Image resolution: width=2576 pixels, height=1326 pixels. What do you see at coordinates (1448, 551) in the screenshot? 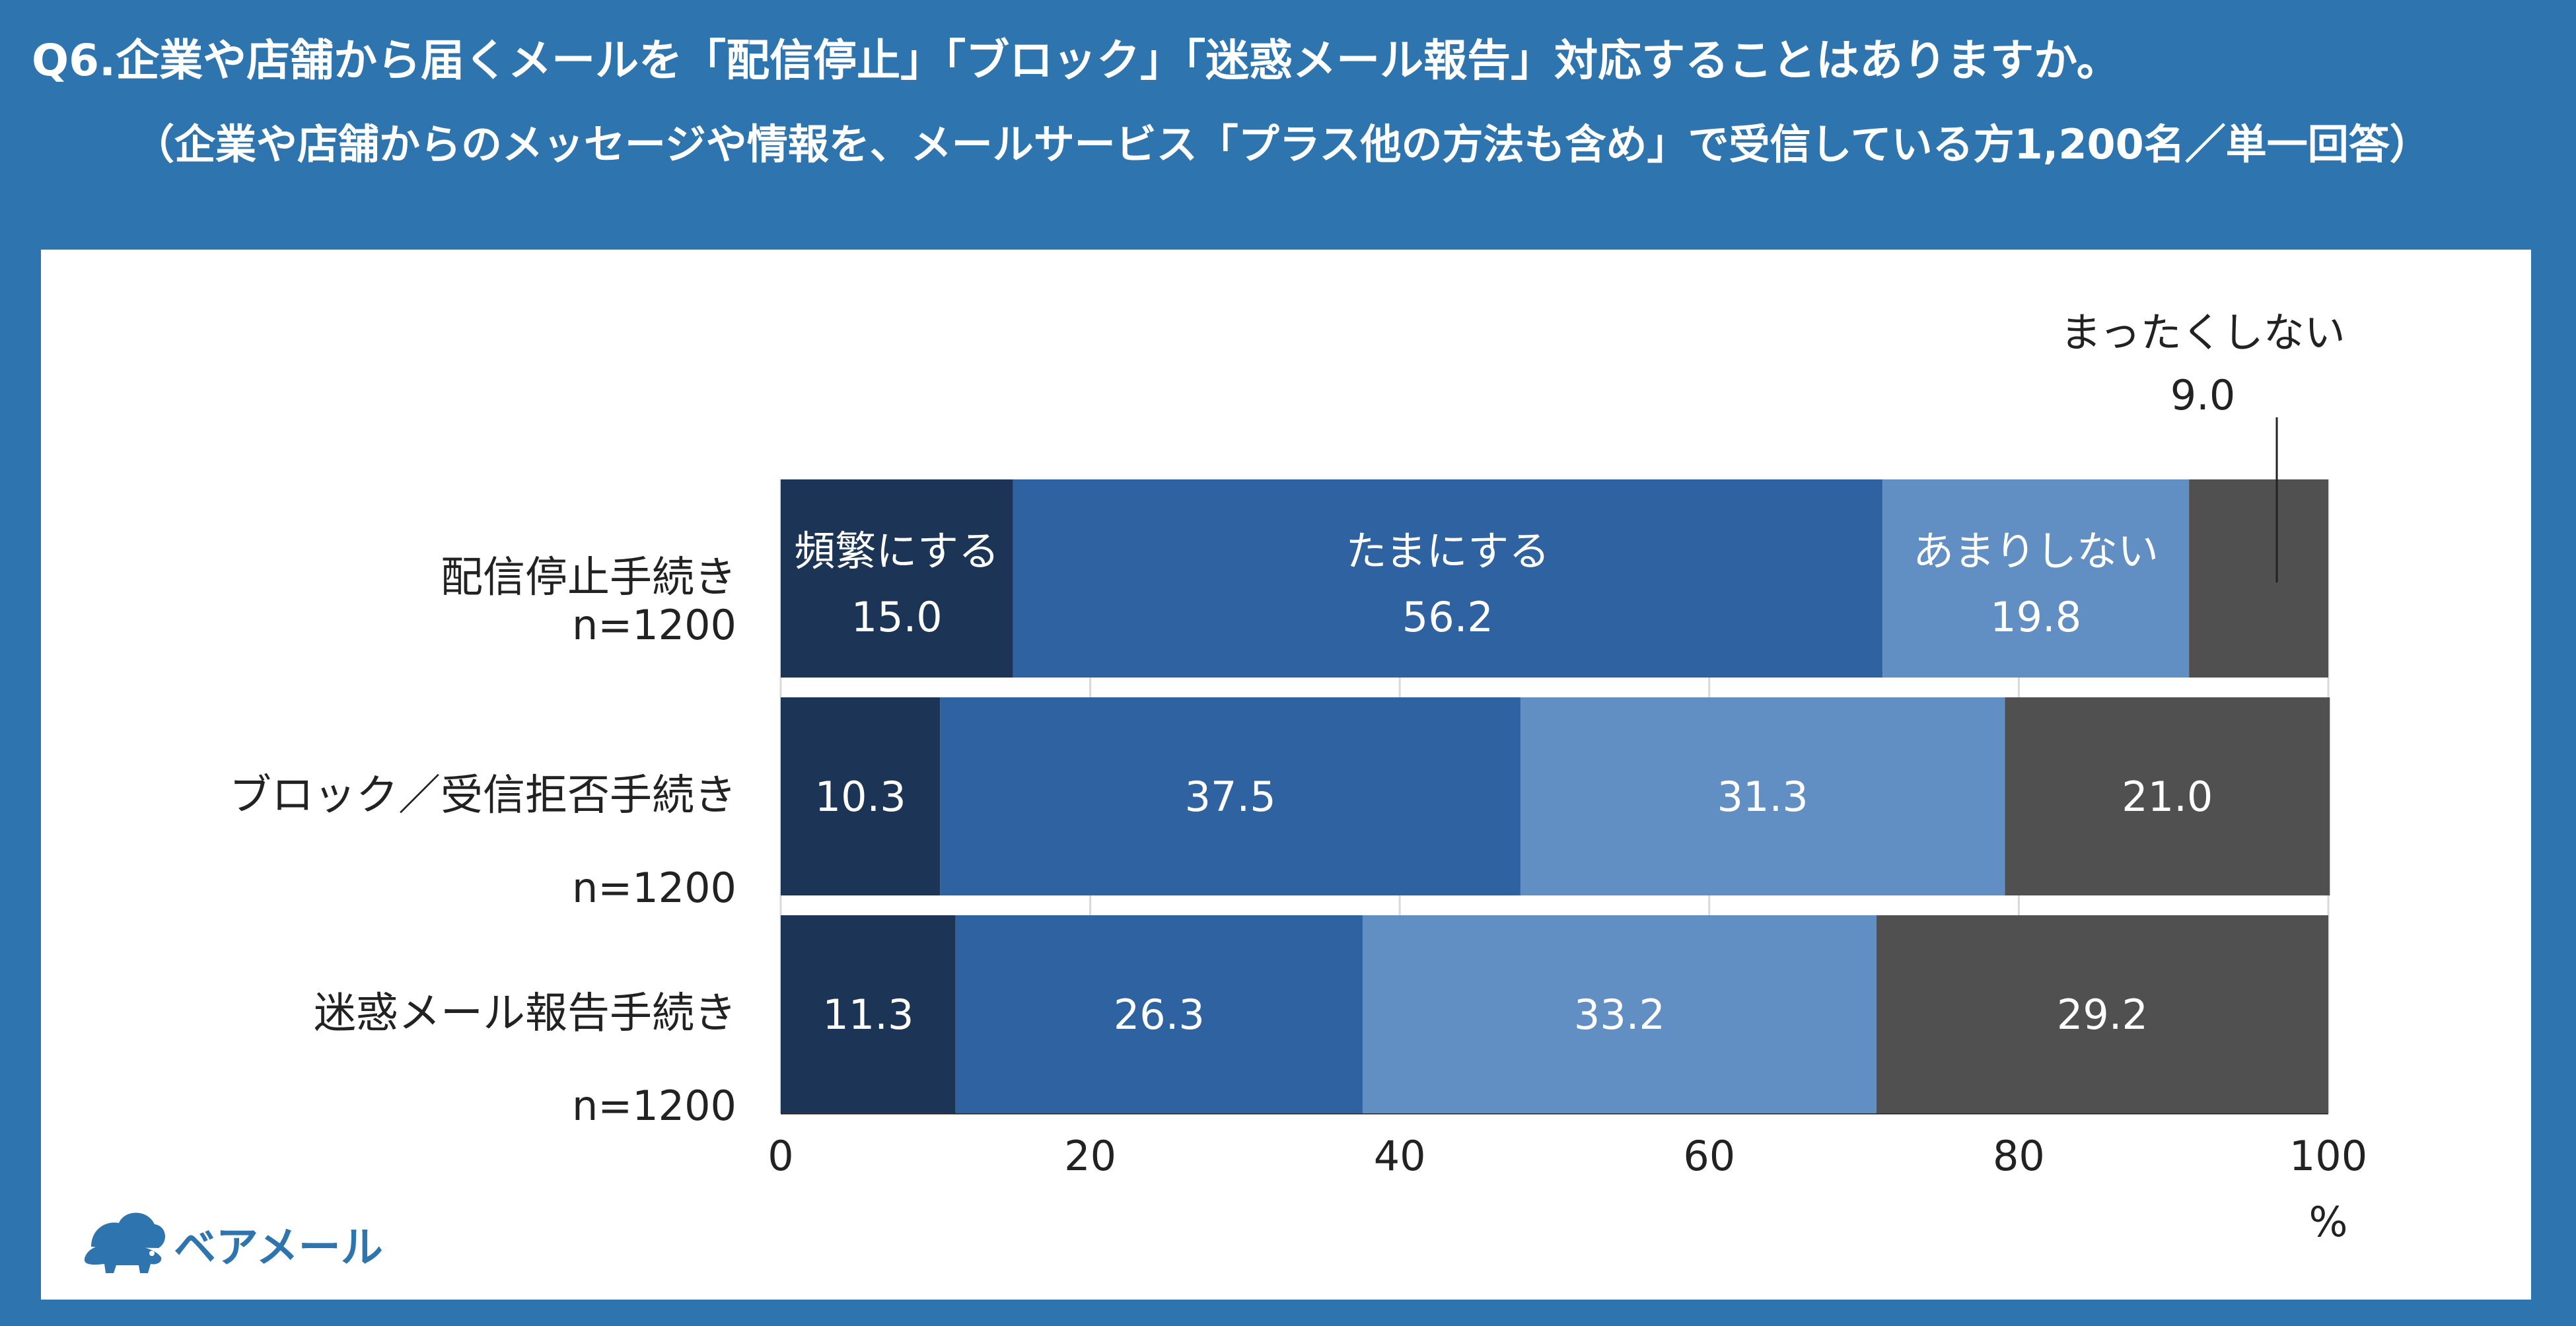
I see `series-name-label: たまにする` at bounding box center [1448, 551].